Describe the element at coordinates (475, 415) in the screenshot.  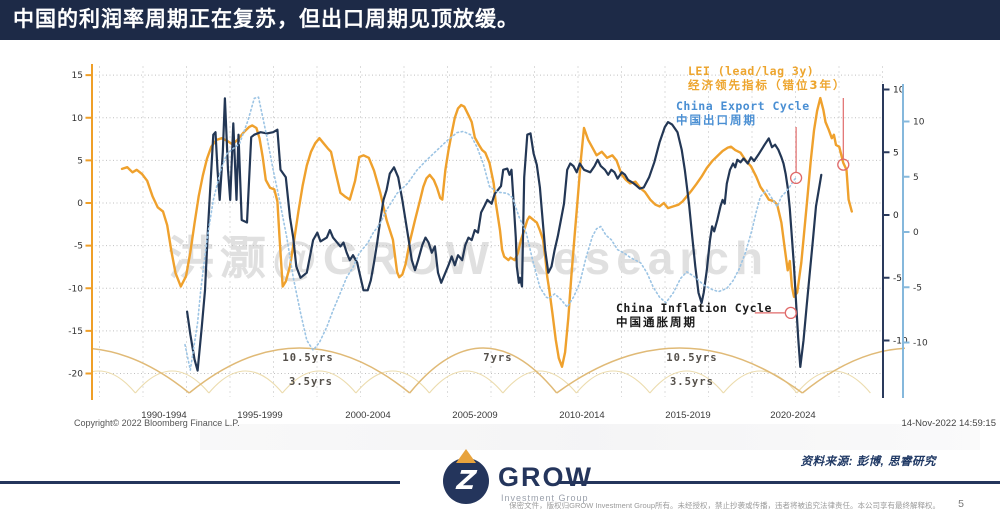
I see `x-axis-label: 2005-2009` at that location.